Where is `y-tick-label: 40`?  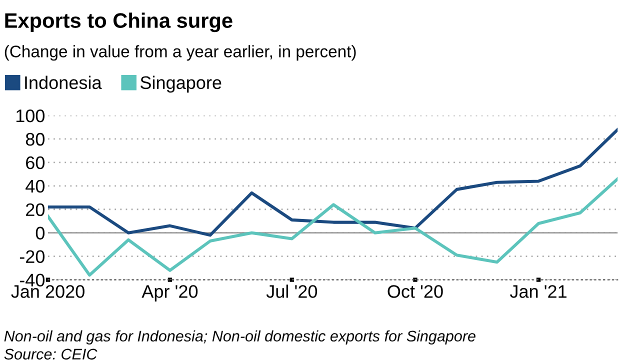
y-tick-label: 40 is located at coordinates (35, 186).